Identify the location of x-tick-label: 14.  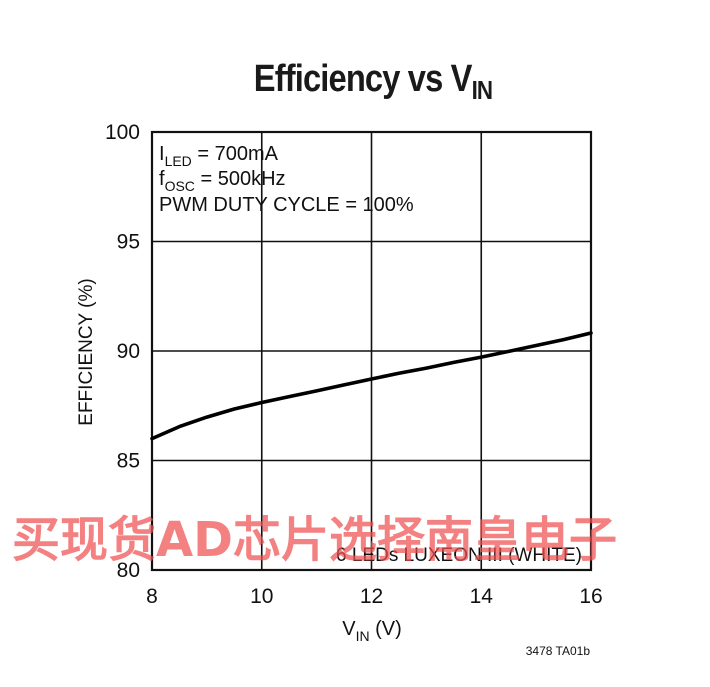
(482, 596).